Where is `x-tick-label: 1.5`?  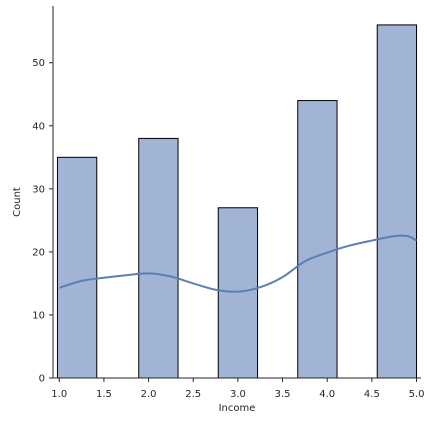
x-tick-label: 1.5 is located at coordinates (104, 394).